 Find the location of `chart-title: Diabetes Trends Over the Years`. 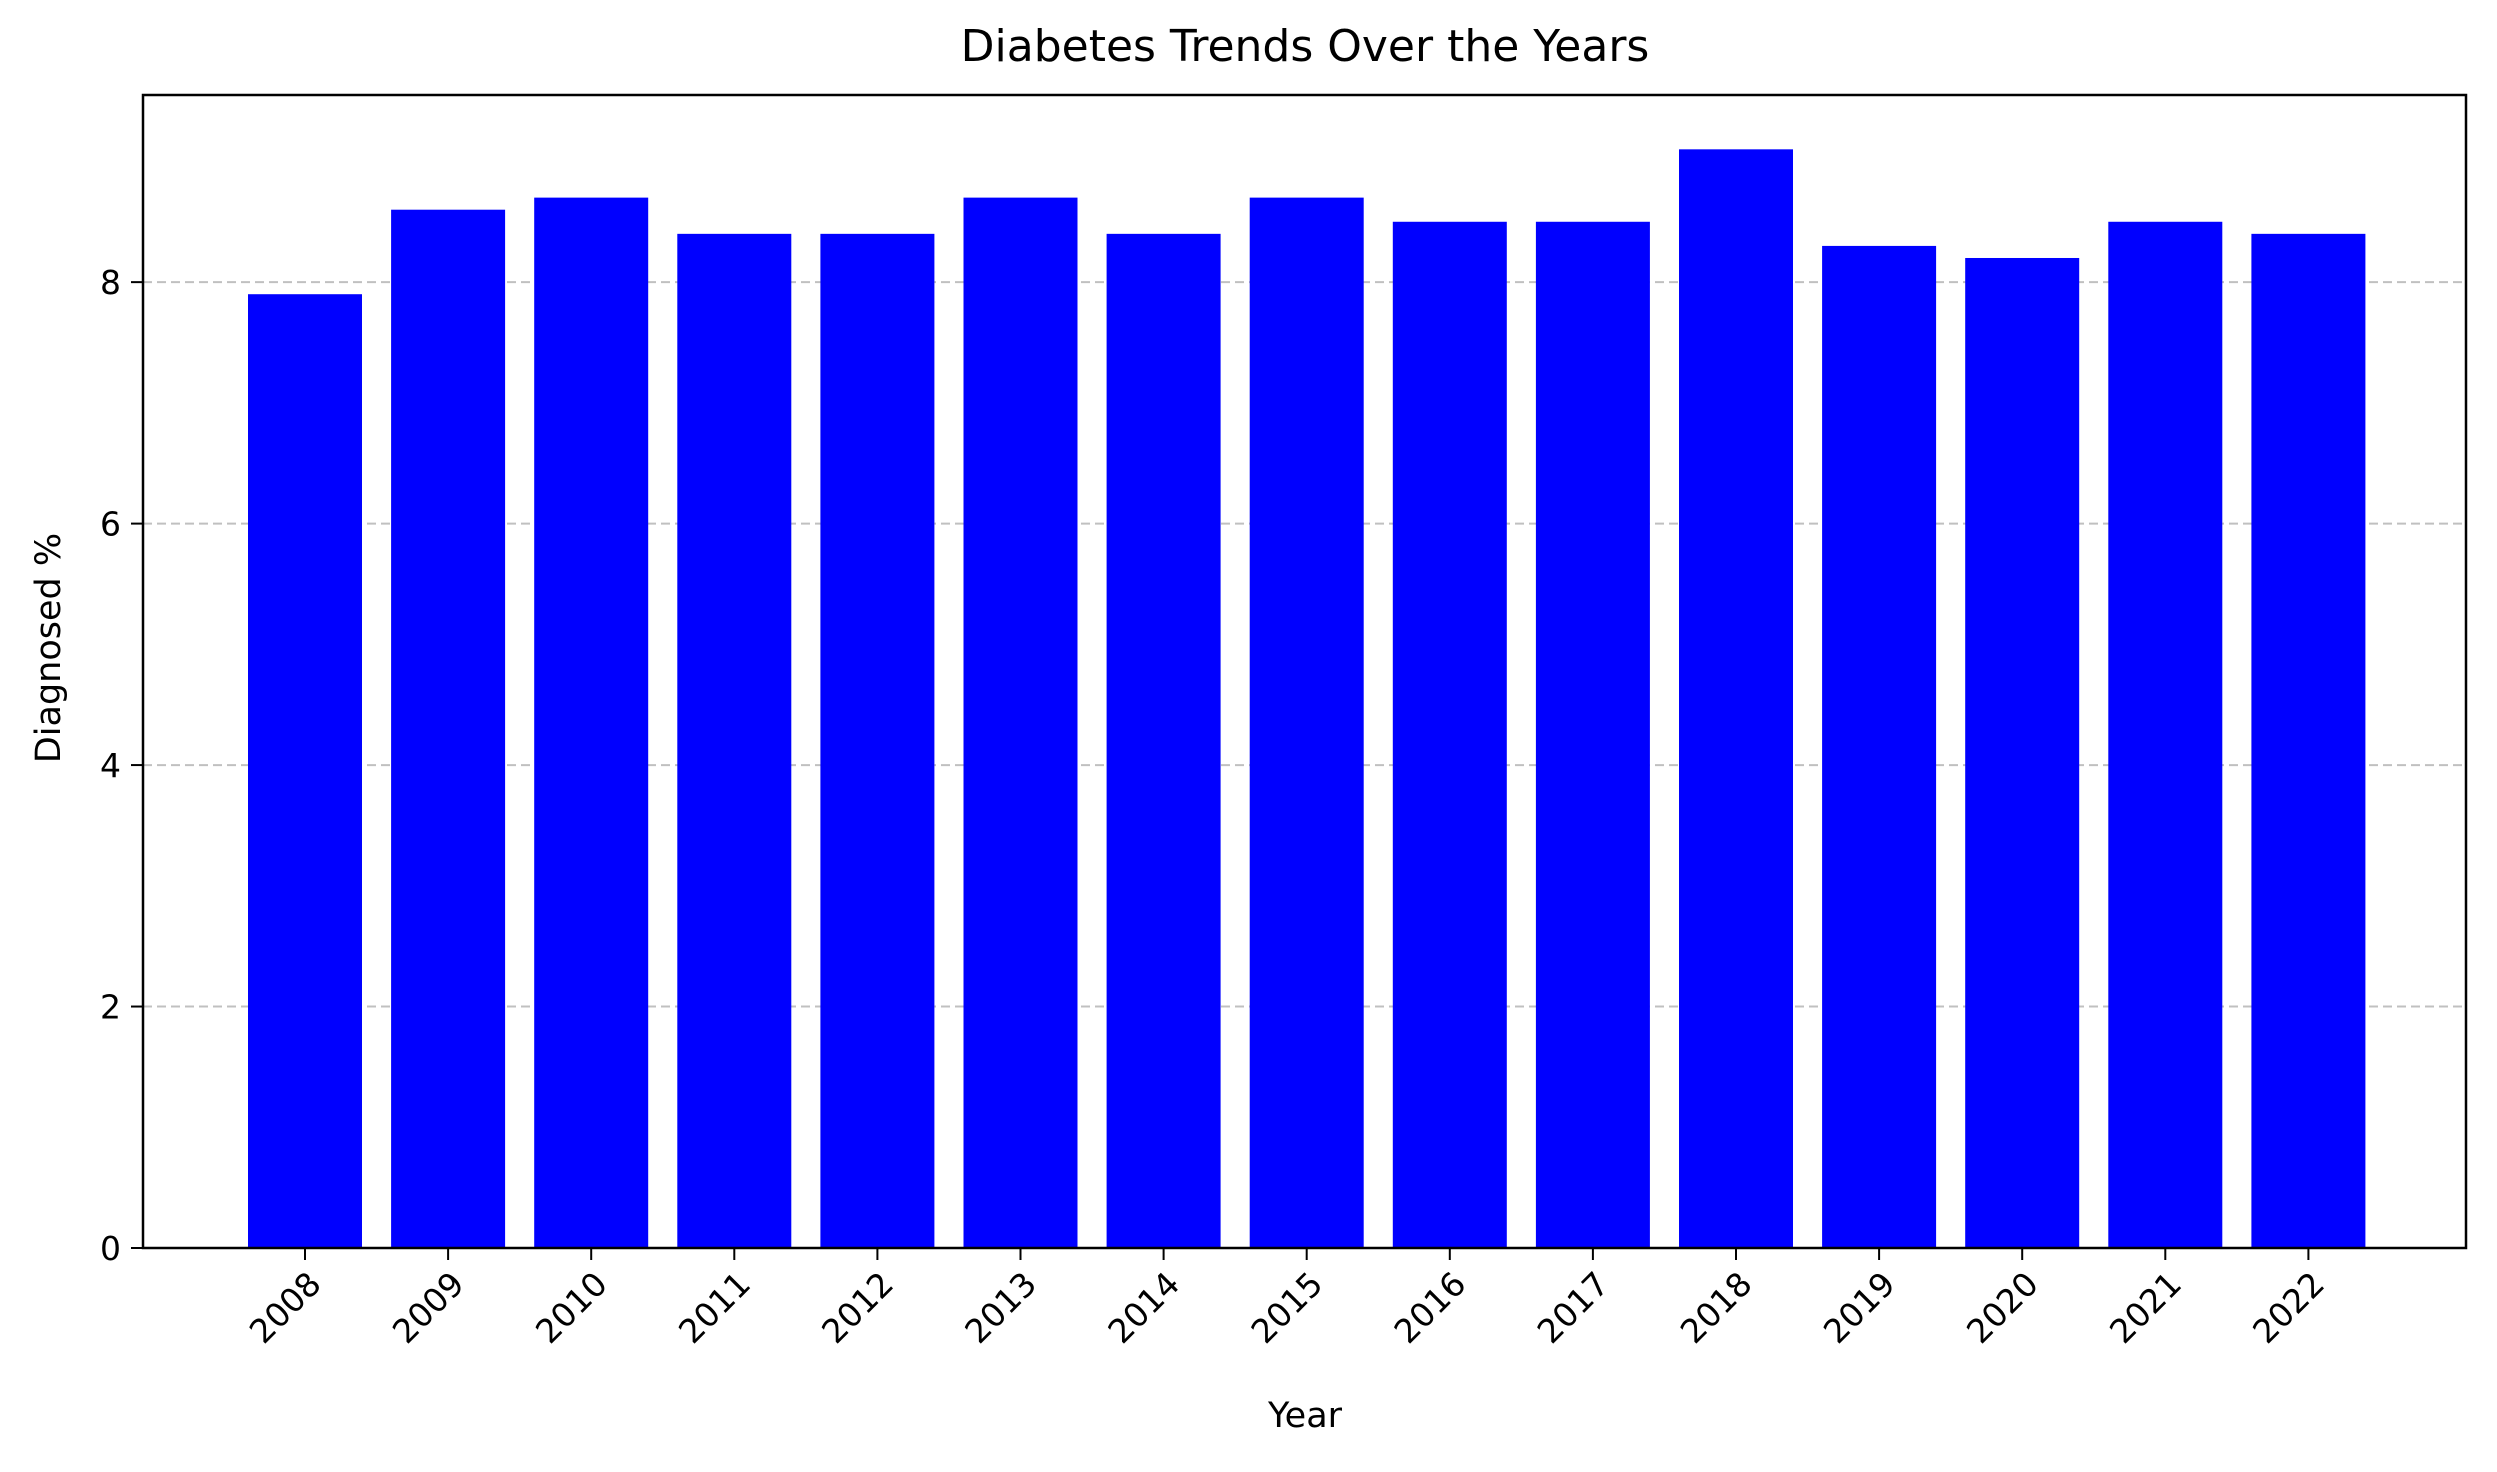

chart-title: Diabetes Trends Over the Years is located at coordinates (1305, 46).